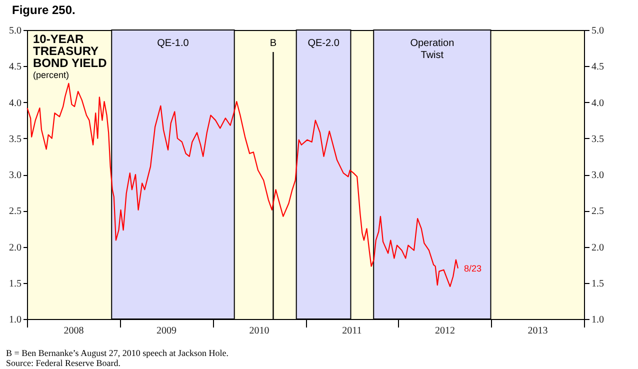  Describe the element at coordinates (598, 320) in the screenshot. I see `y2-tick-label: 1.0` at that location.